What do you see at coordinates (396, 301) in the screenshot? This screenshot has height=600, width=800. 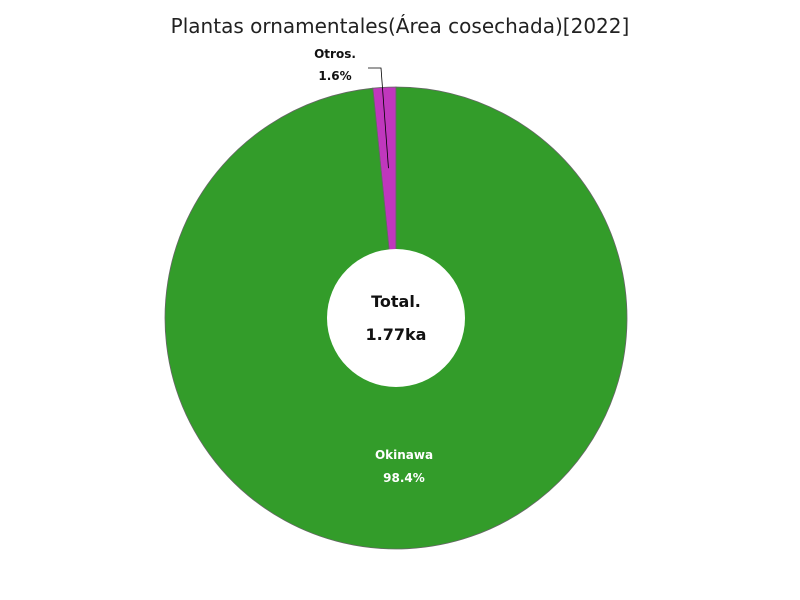 I see `center-total-label: Total.` at bounding box center [396, 301].